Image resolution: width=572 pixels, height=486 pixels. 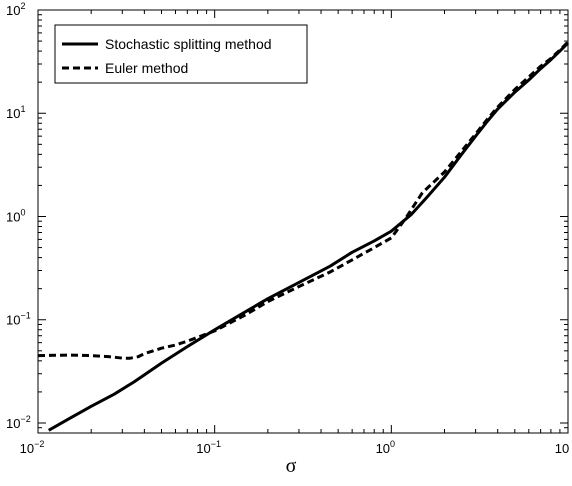 I want to click on y-tick-label: 10⁻², so click(x=18, y=422).